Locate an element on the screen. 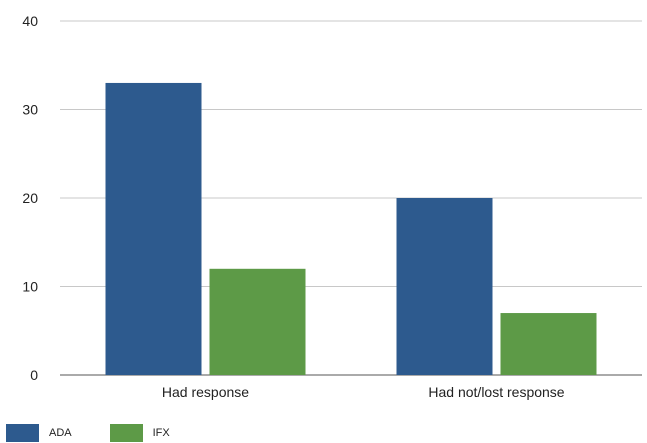 The image size is (647, 443). legend-label-ada: ADA is located at coordinates (60, 433).